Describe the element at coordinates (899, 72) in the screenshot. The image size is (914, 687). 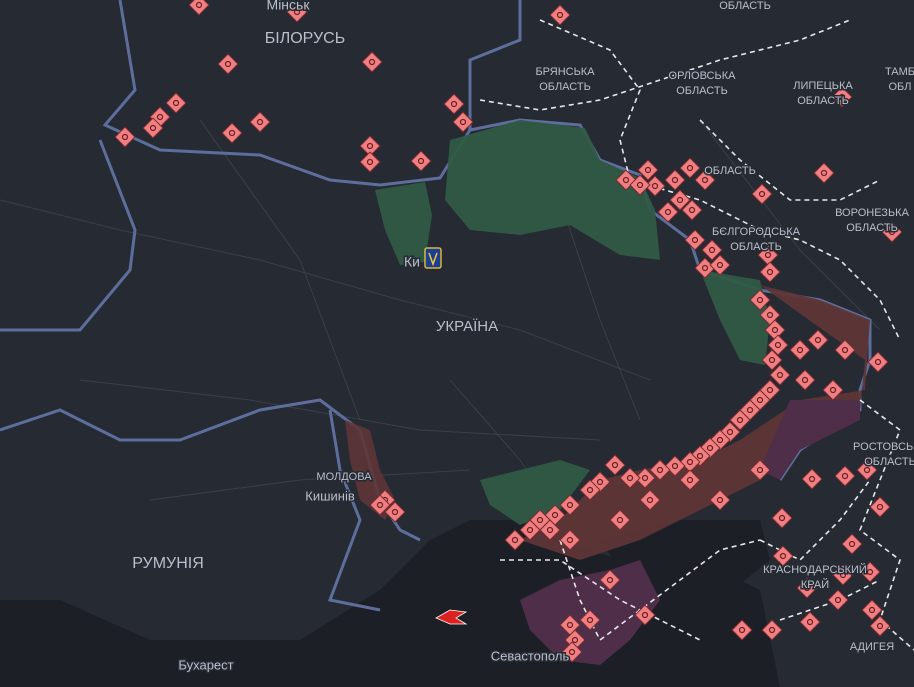
I see `place-label: ТАМБ` at that location.